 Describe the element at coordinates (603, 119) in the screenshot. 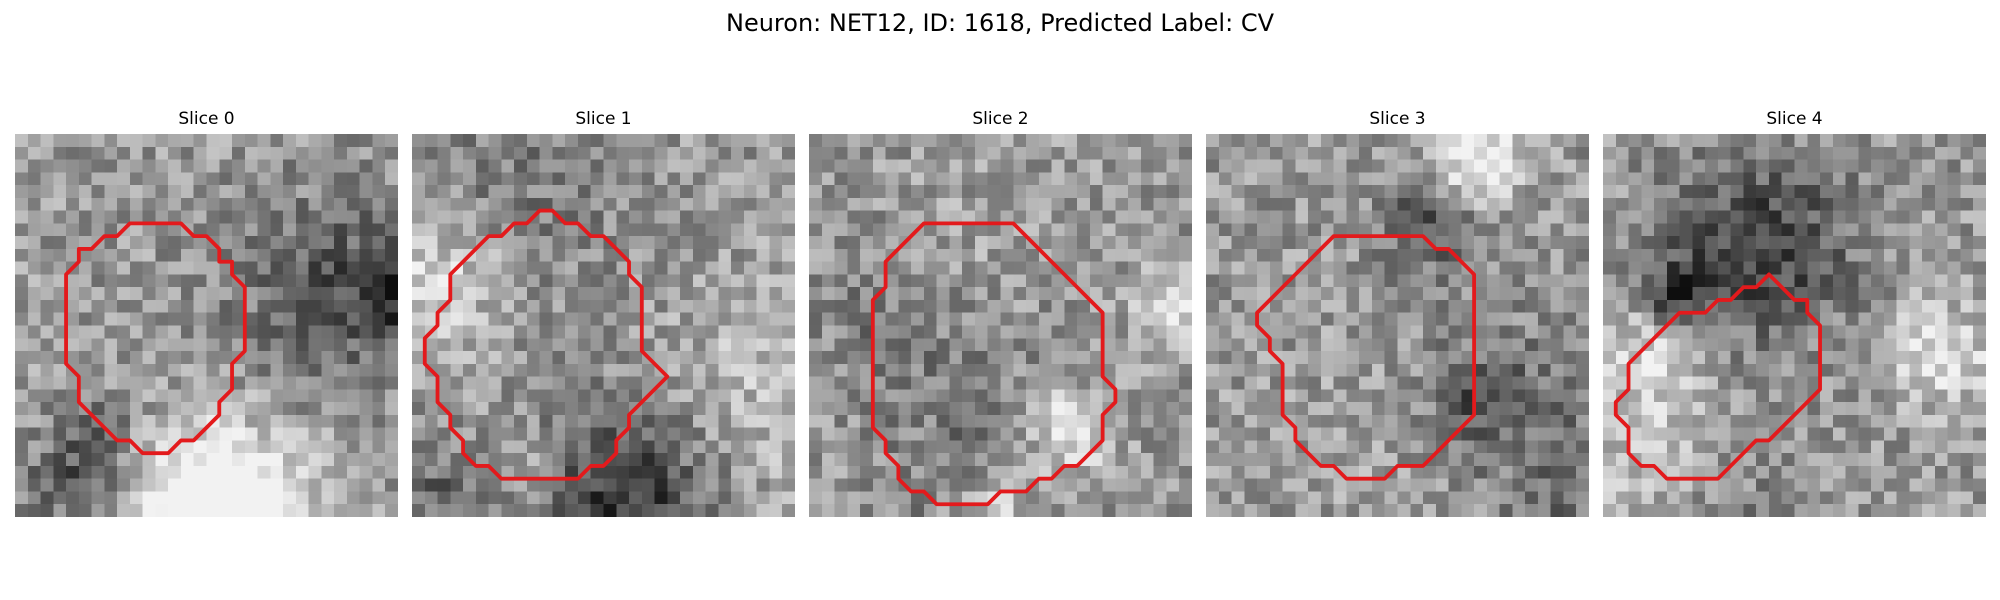

I see `slice-title: Slice 1` at that location.